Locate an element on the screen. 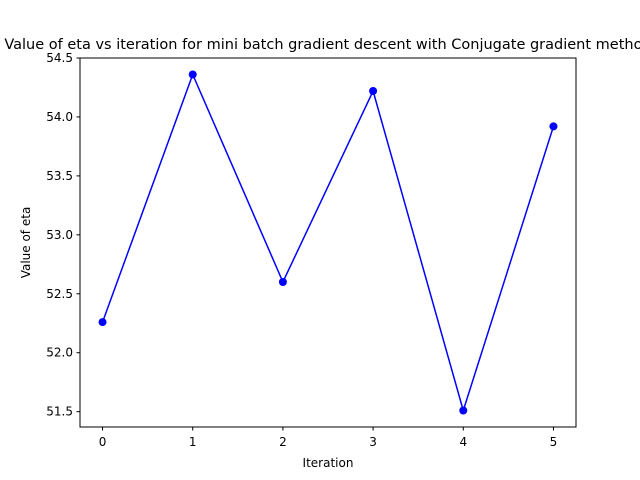  x-axis-label: Iteration is located at coordinates (328, 463).